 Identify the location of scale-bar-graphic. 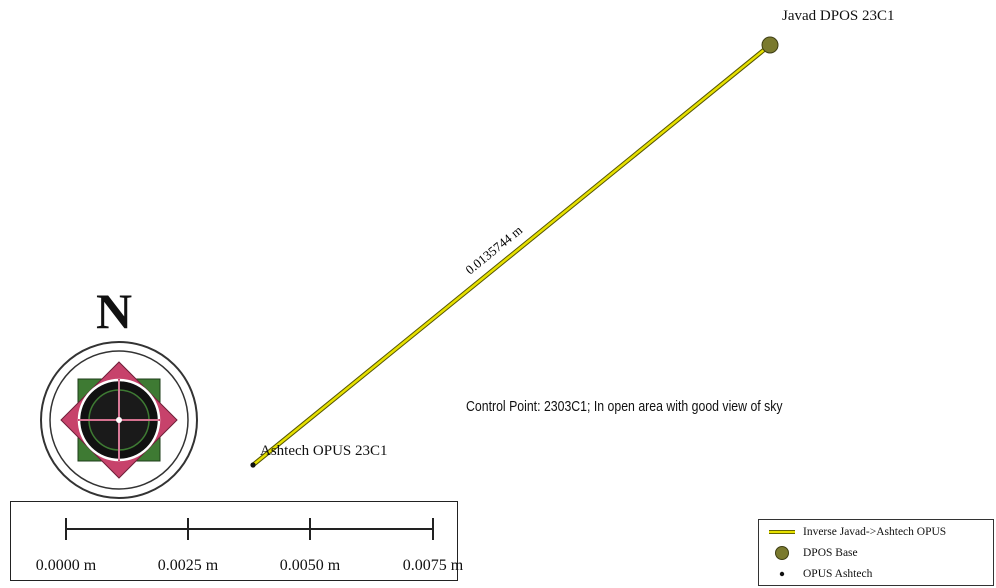
(249, 529).